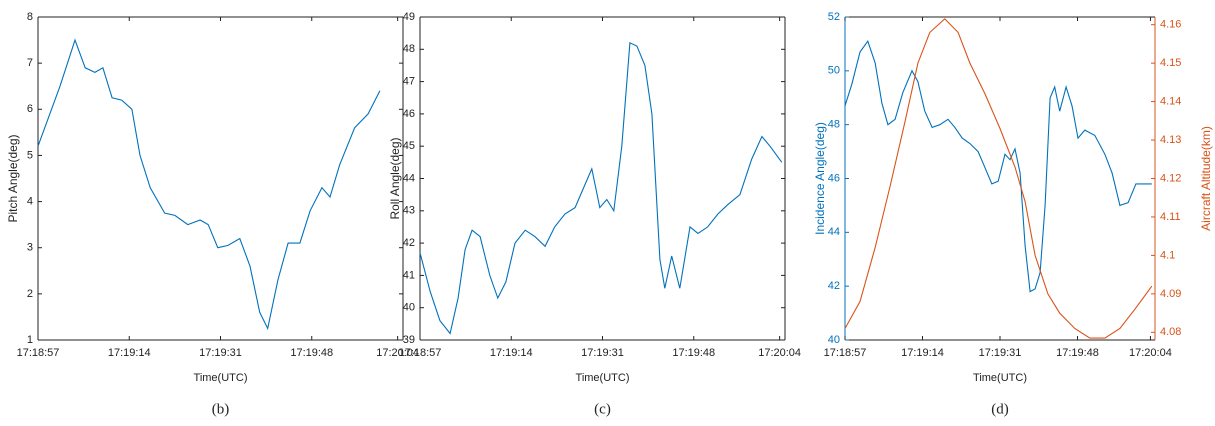 The width and height of the screenshot is (1215, 426). What do you see at coordinates (834, 17) in the screenshot?
I see `y-tick-label: 52` at bounding box center [834, 17].